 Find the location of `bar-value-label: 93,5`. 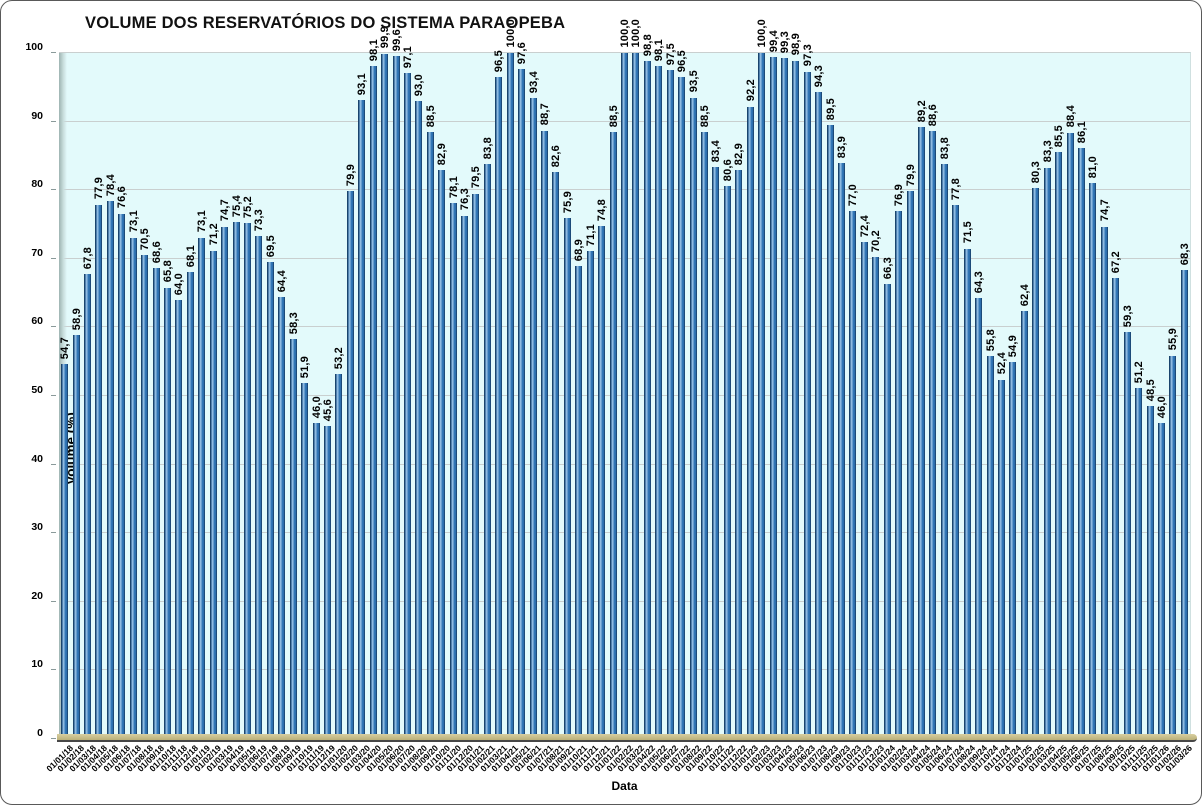

bar-value-label: 93,5 is located at coordinates (693, 81).